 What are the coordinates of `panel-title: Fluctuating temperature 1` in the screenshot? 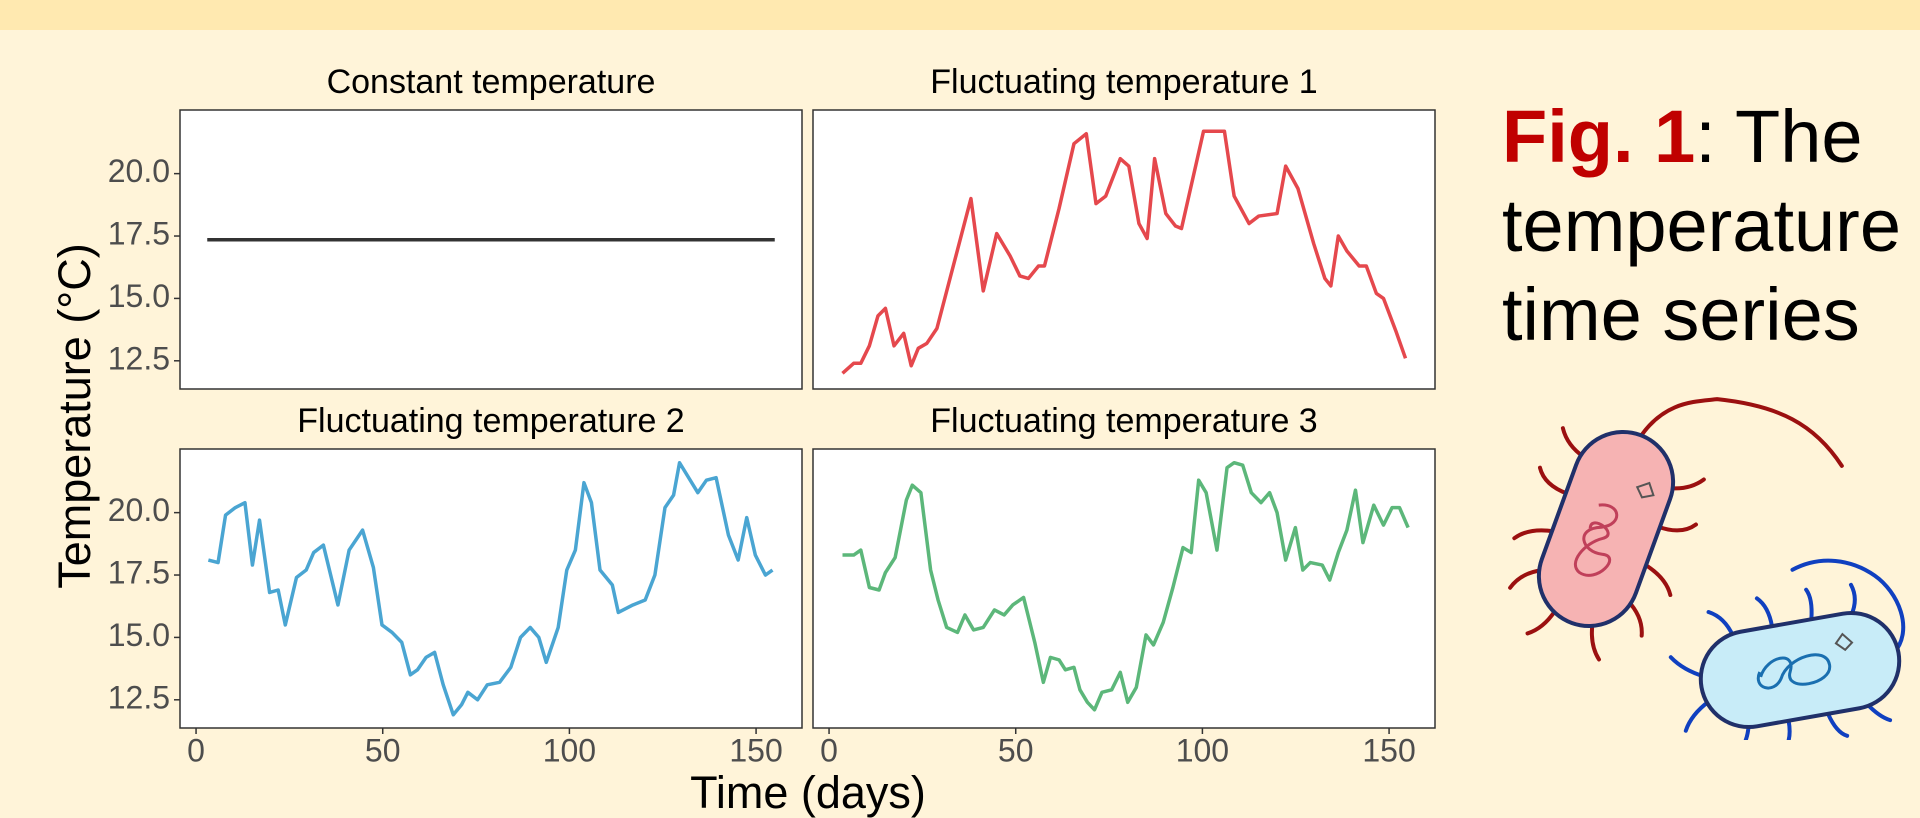 It's located at (1123, 82).